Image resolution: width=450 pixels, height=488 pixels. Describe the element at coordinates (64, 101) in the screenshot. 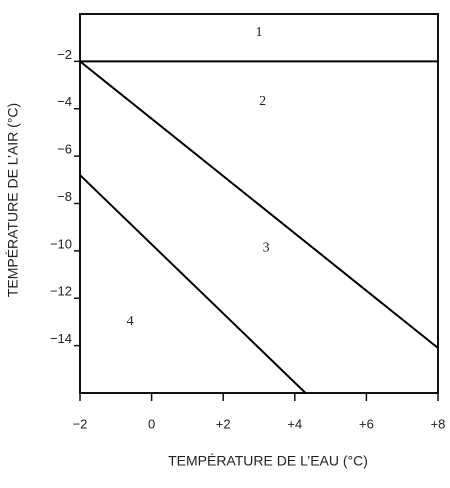

I see `y-tick-label: −4` at that location.